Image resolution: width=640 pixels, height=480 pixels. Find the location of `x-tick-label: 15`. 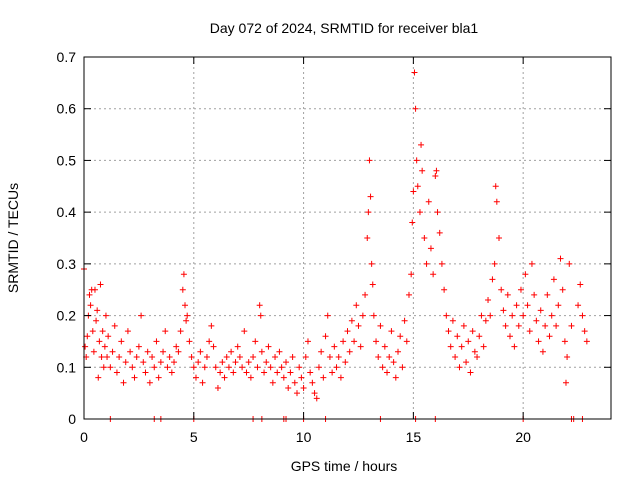

x-tick-label: 15 is located at coordinates (414, 437).